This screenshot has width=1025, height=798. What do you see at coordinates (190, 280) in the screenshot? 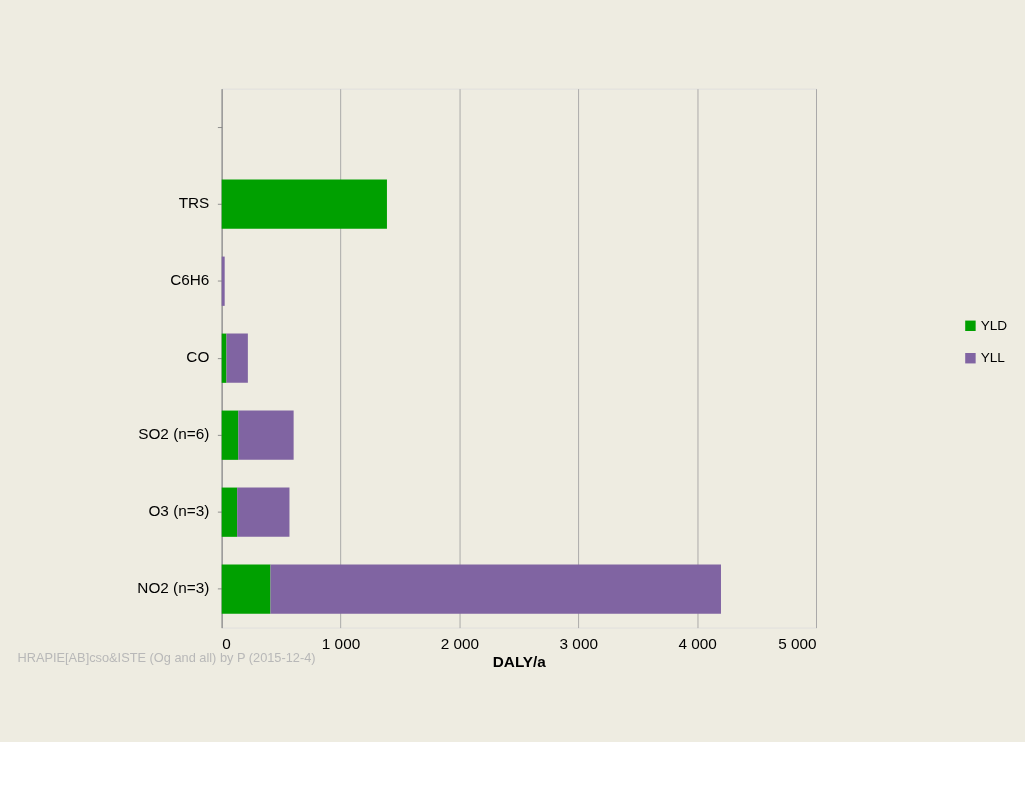
I see `y-tick-label: C6H6` at bounding box center [190, 280].